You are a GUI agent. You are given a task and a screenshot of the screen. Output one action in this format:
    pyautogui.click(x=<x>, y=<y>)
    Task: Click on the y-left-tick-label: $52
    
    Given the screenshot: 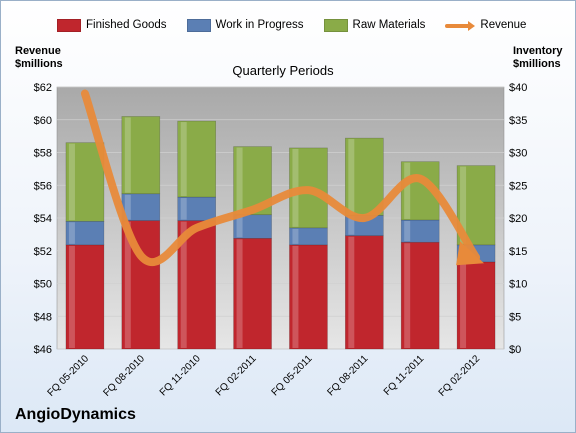 What is the action you would take?
    pyautogui.click(x=43, y=252)
    